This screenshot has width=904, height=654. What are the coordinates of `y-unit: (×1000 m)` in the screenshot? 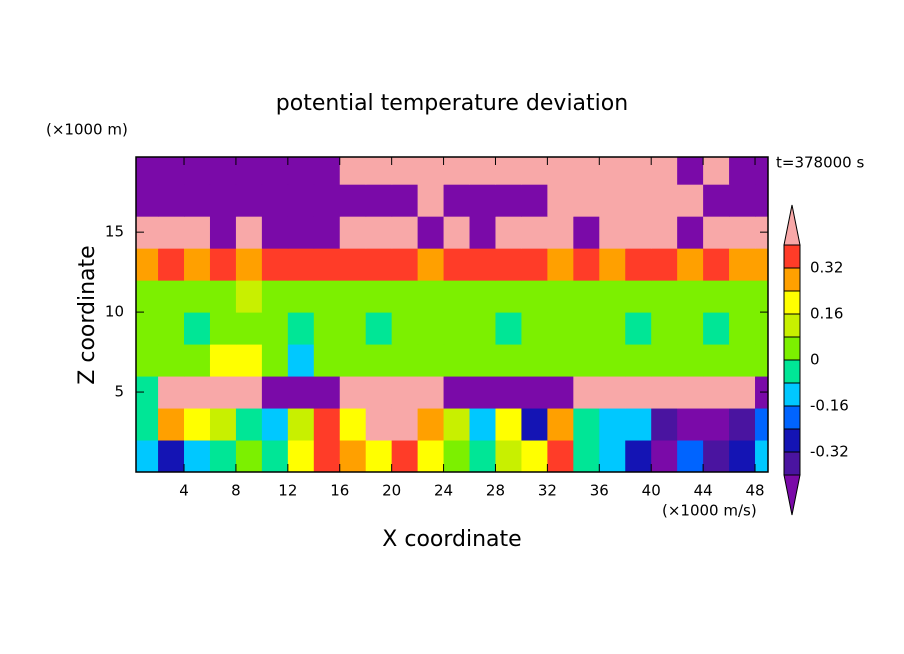 It's located at (87, 130).